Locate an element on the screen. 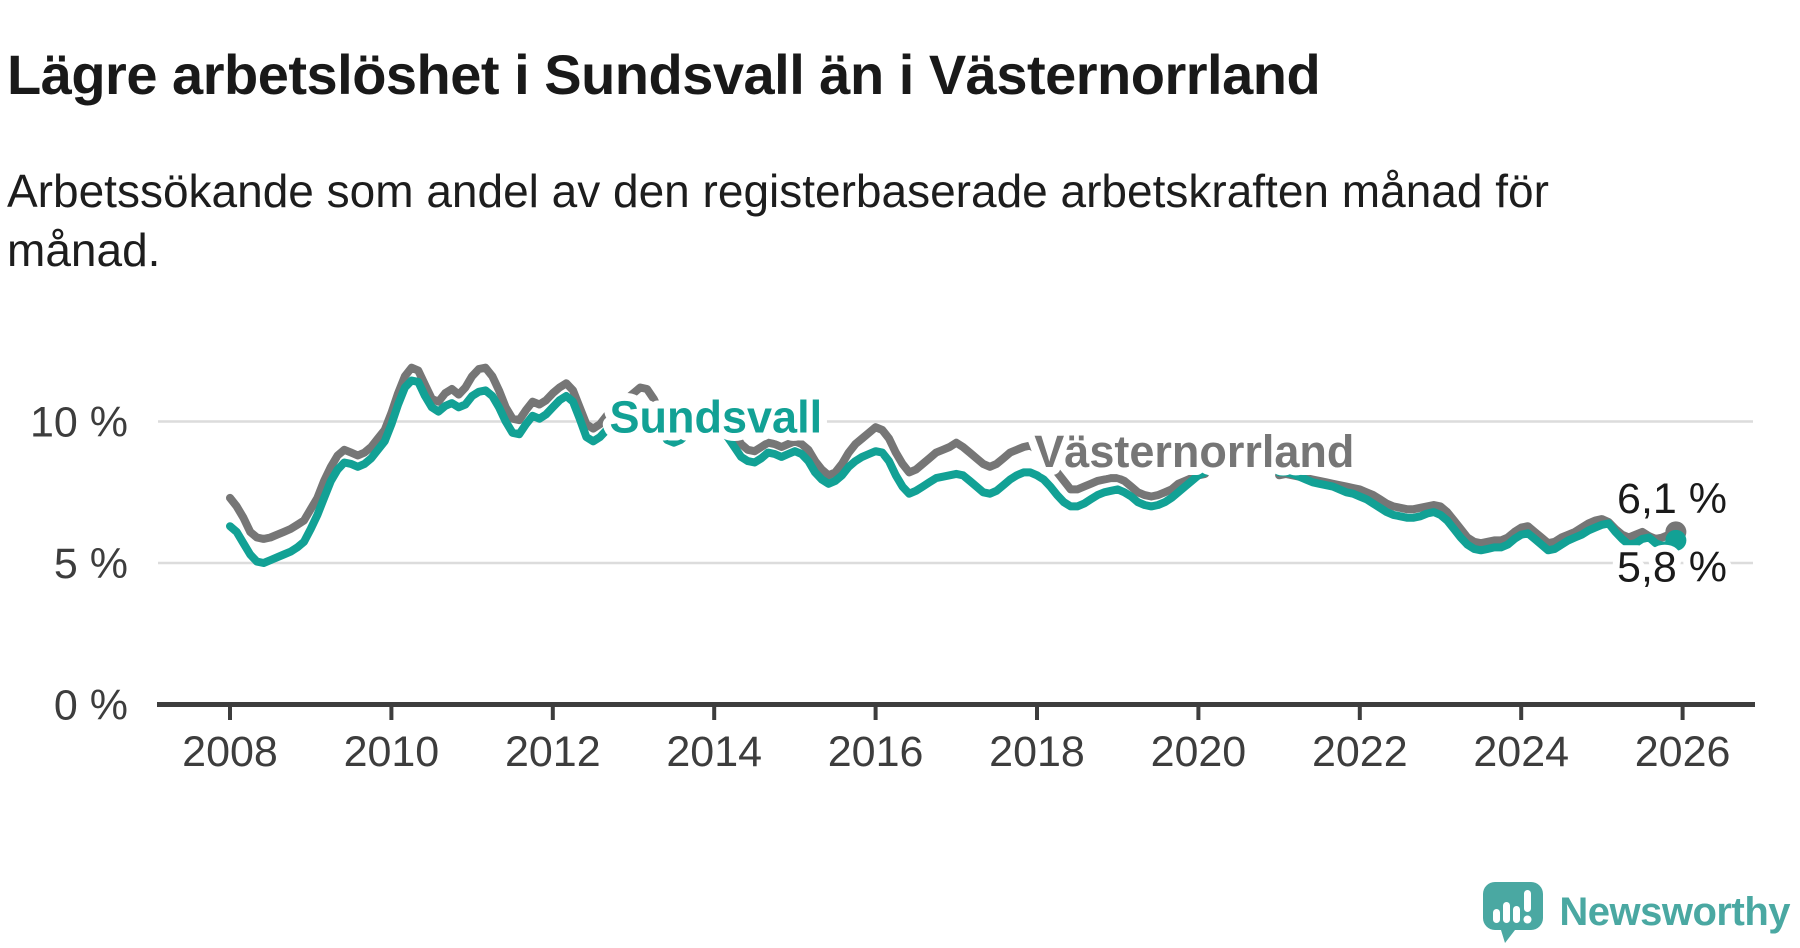 The height and width of the screenshot is (948, 1800). bar-chart-glyph is located at coordinates (1512, 907).